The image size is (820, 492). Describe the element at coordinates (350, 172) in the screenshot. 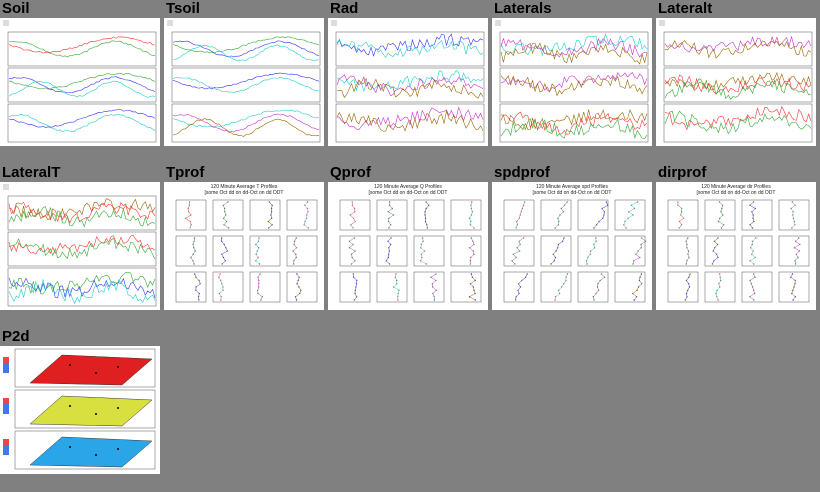

I see `thumbnail-title-qprof: Qprof` at that location.